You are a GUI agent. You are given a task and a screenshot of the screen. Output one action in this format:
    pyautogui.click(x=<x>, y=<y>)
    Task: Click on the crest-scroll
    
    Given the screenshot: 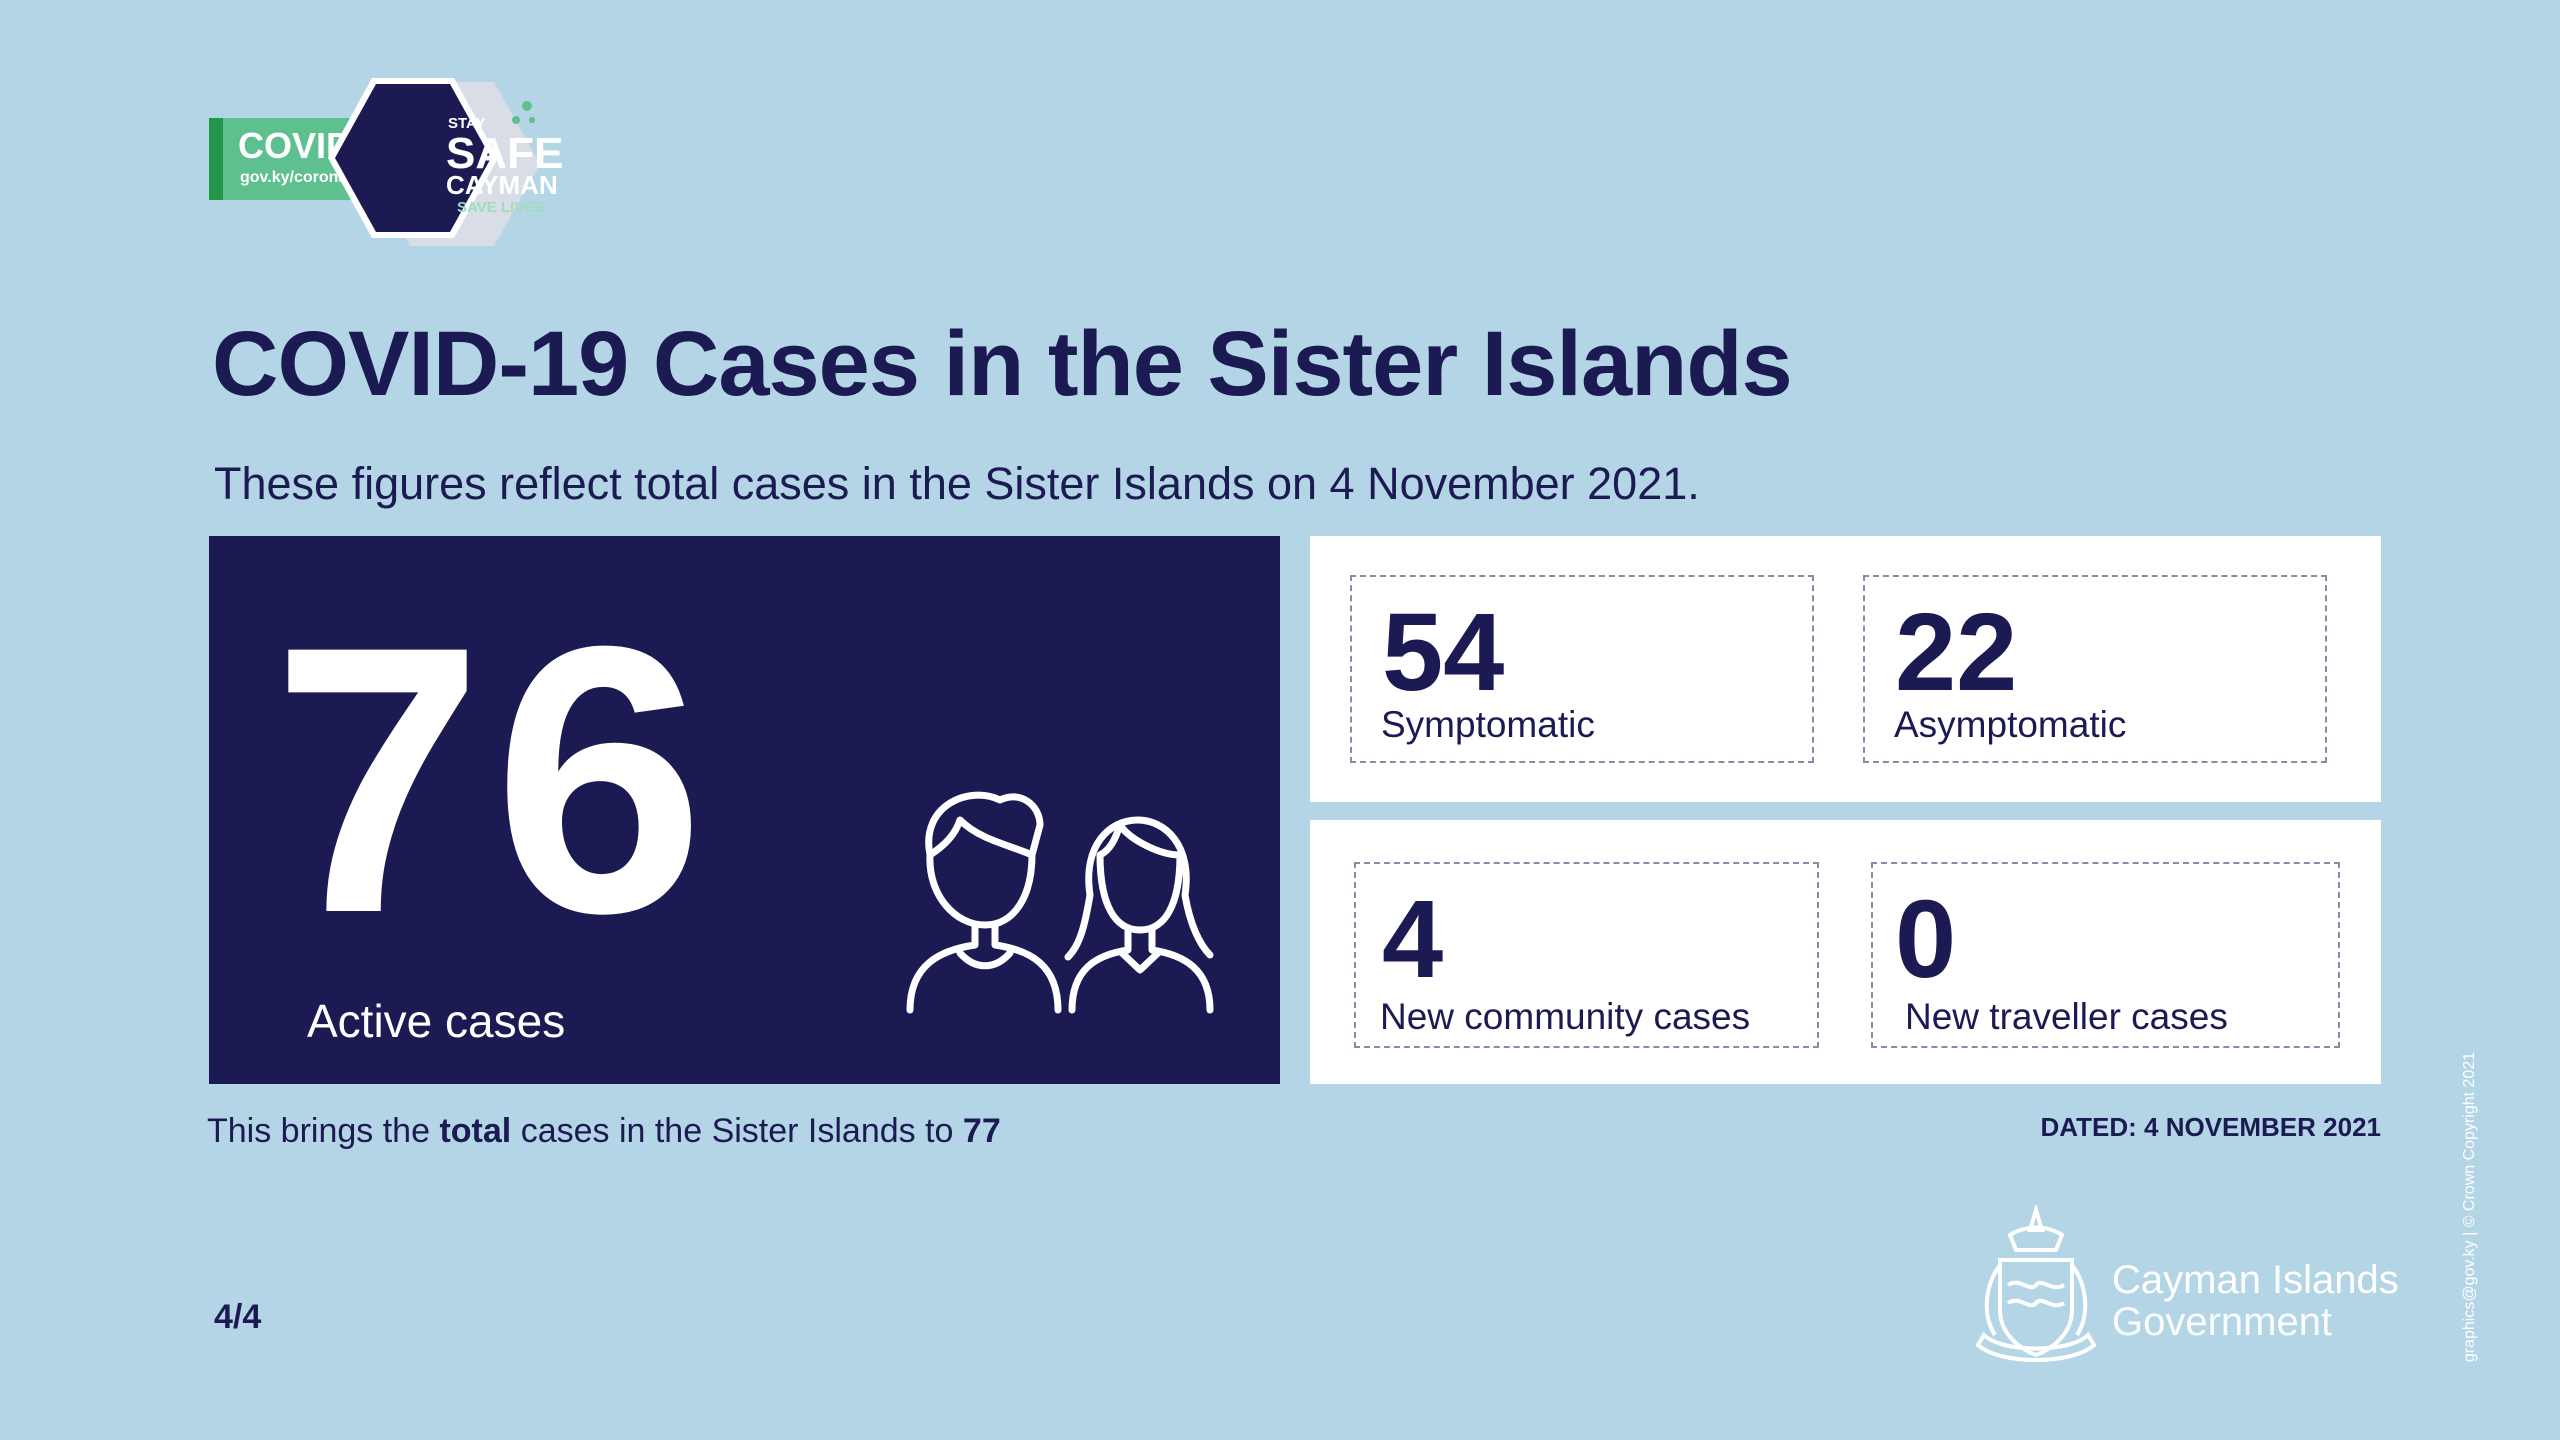 What is the action you would take?
    pyautogui.click(x=2036, y=1346)
    